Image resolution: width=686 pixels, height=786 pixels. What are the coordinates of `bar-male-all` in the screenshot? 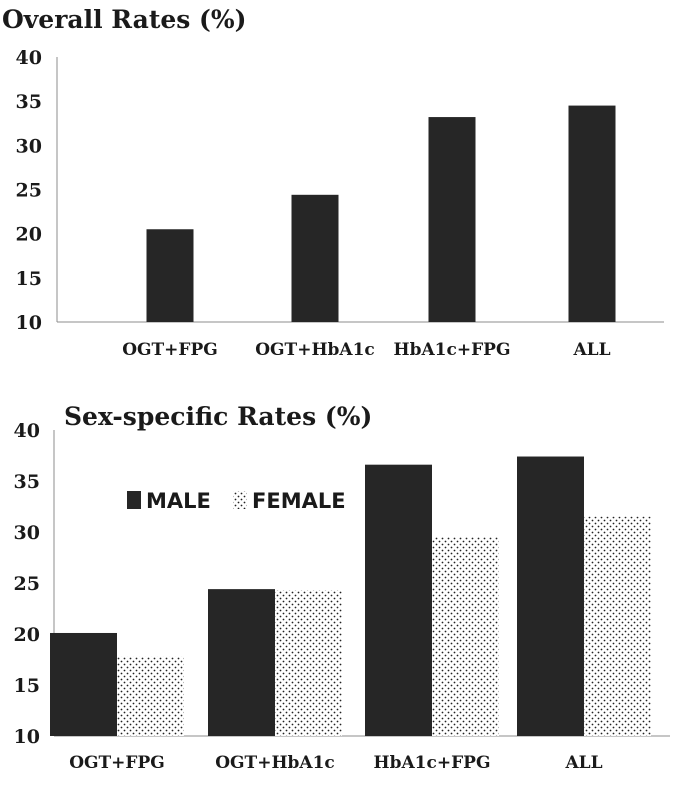 It's located at (550, 596).